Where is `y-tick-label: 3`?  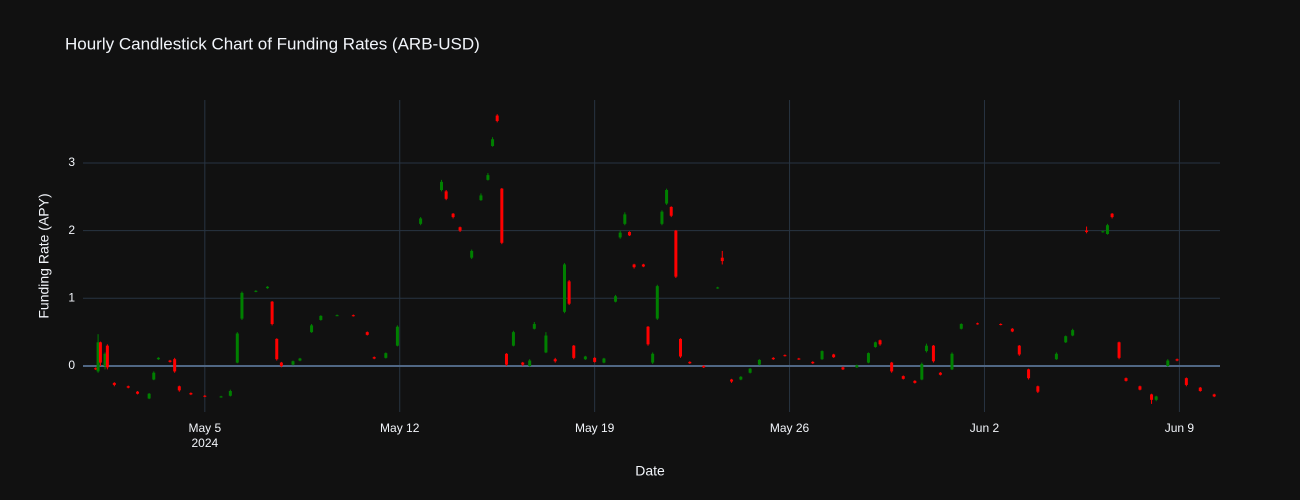
y-tick-label: 3 is located at coordinates (71, 162).